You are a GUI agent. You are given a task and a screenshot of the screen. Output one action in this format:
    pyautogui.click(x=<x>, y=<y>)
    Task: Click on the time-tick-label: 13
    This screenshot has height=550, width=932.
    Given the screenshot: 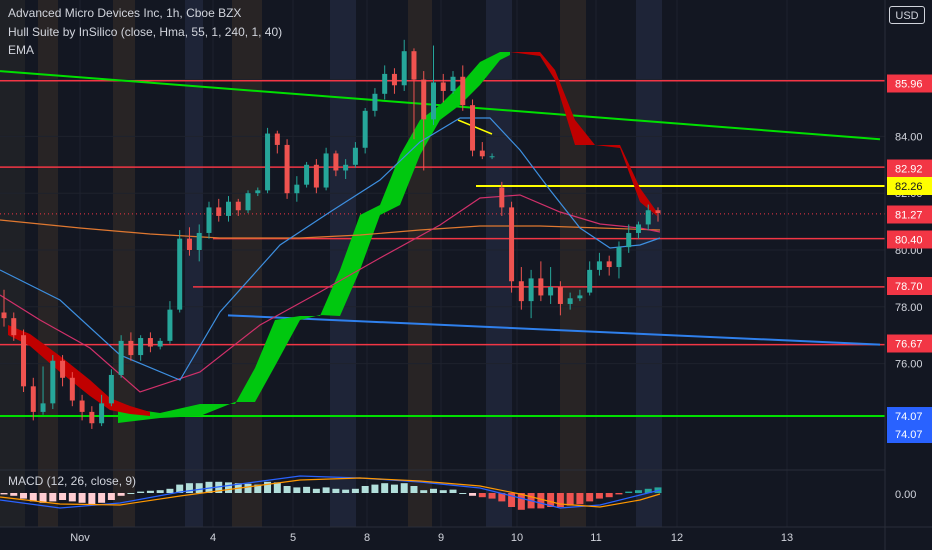 What is the action you would take?
    pyautogui.click(x=787, y=538)
    